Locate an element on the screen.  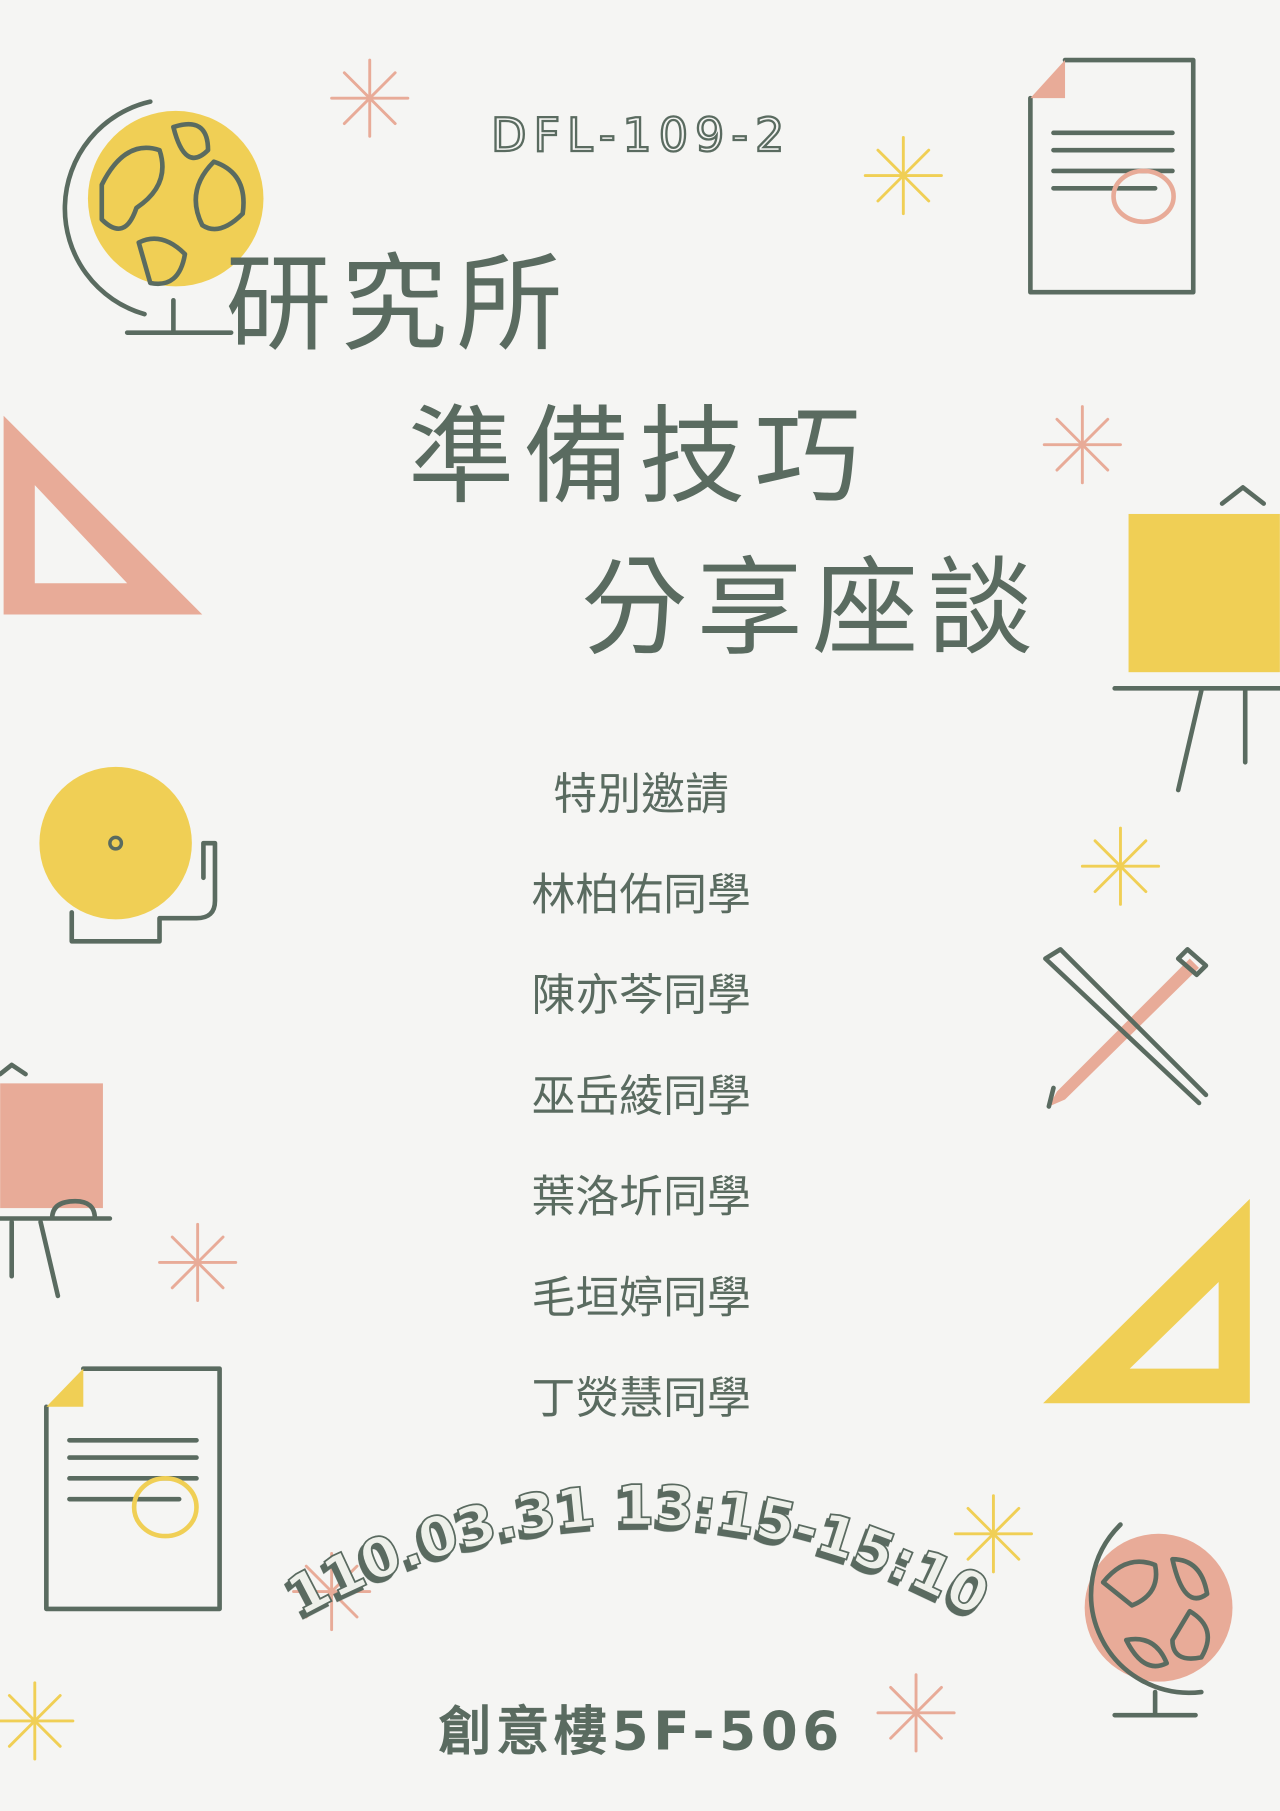
circle-mark is located at coordinates (1143, 196).